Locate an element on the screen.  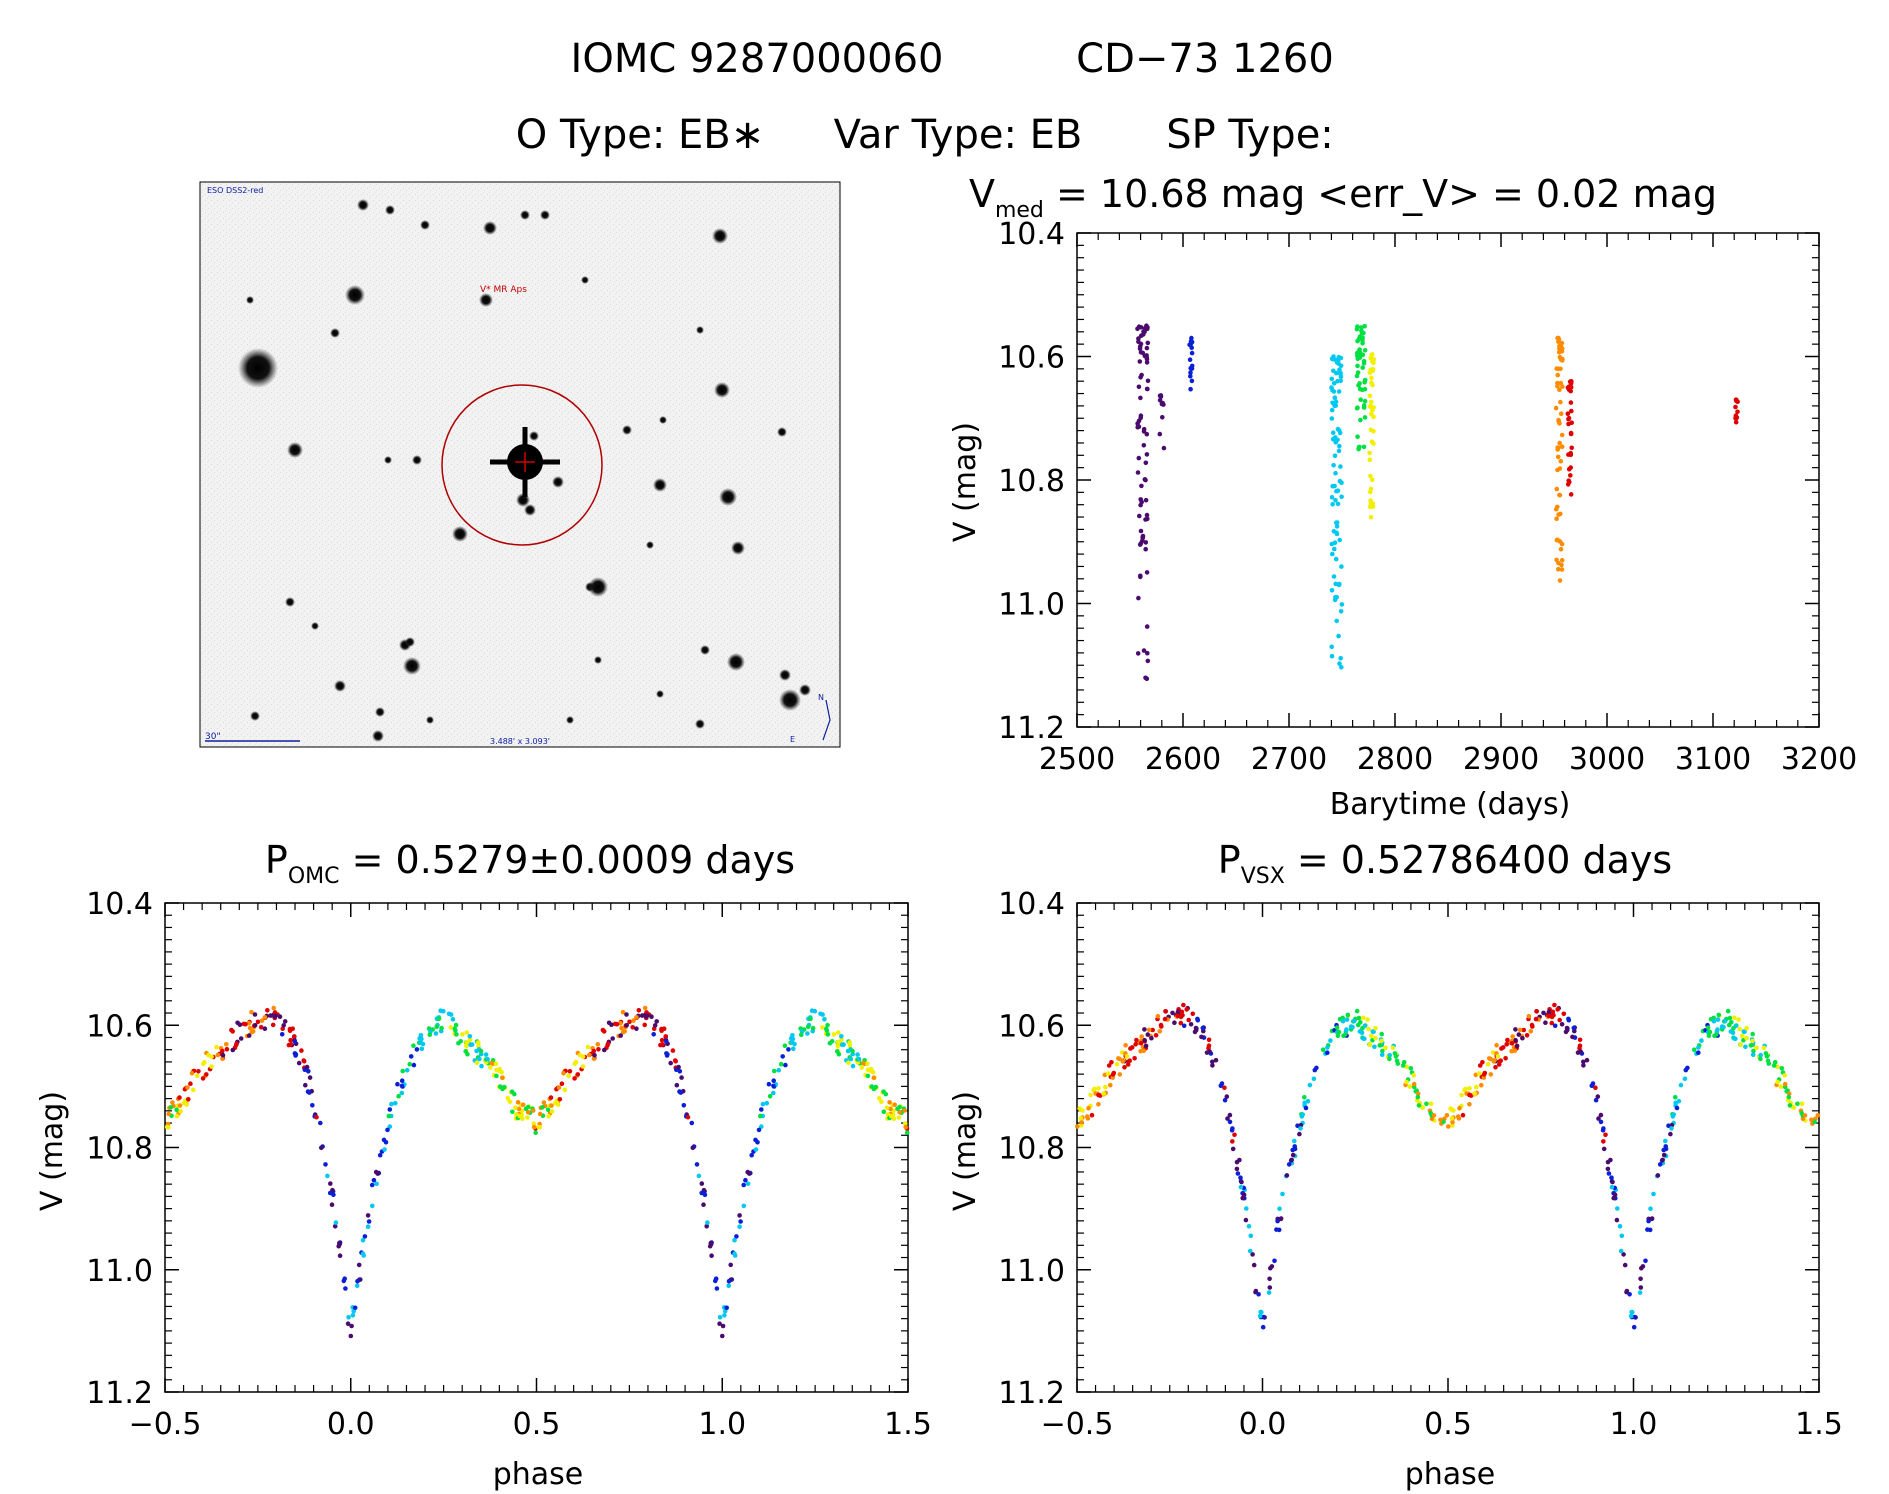
phase-vsx-xlabel: phase is located at coordinates (1450, 1474).